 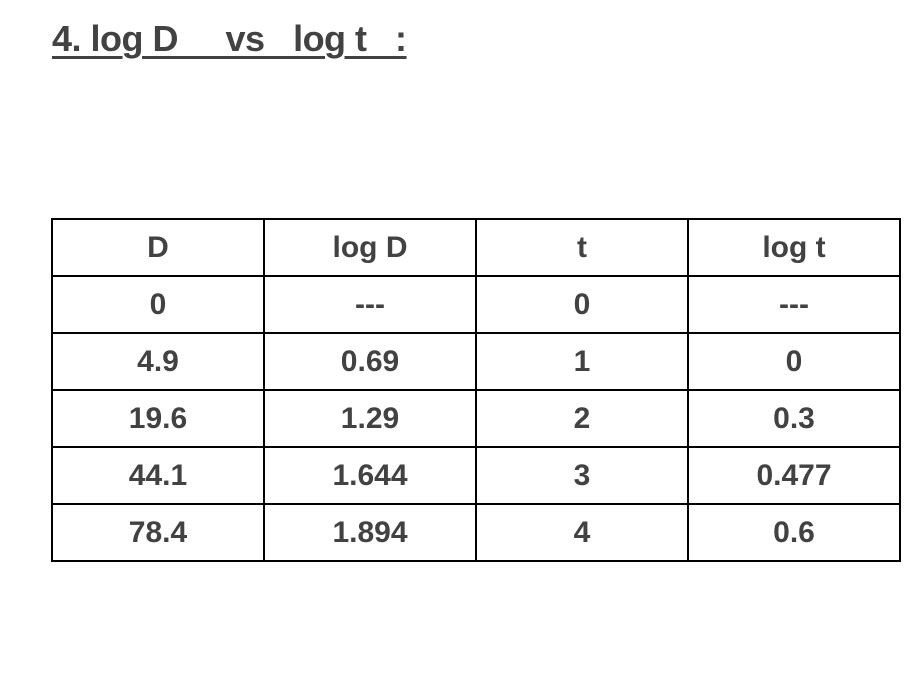 I want to click on table-cell: 1.894, so click(x=370, y=532).